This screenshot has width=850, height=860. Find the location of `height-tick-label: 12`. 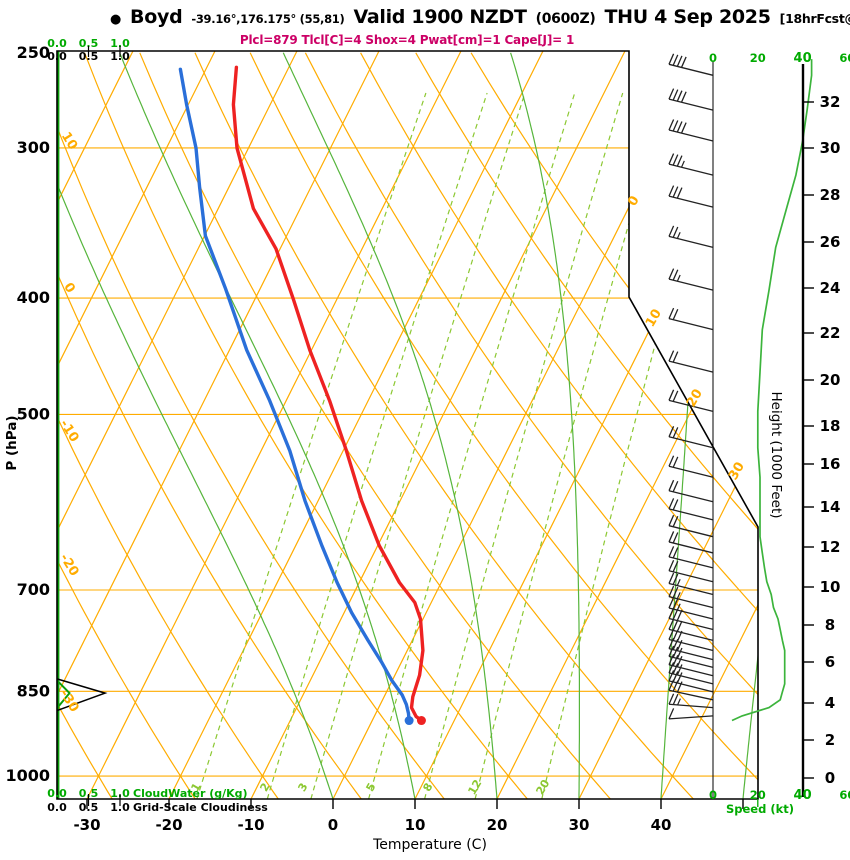

height-tick-label: 12 is located at coordinates (830, 547).